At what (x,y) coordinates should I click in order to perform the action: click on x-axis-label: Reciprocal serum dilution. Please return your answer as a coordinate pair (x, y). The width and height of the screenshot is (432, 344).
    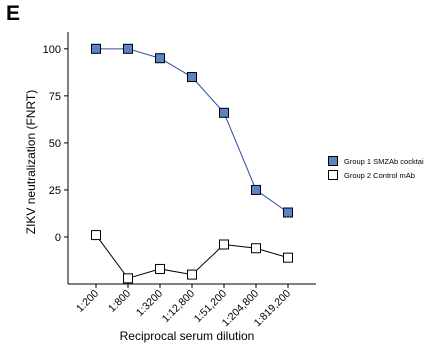
    Looking at the image, I should click on (187, 336).